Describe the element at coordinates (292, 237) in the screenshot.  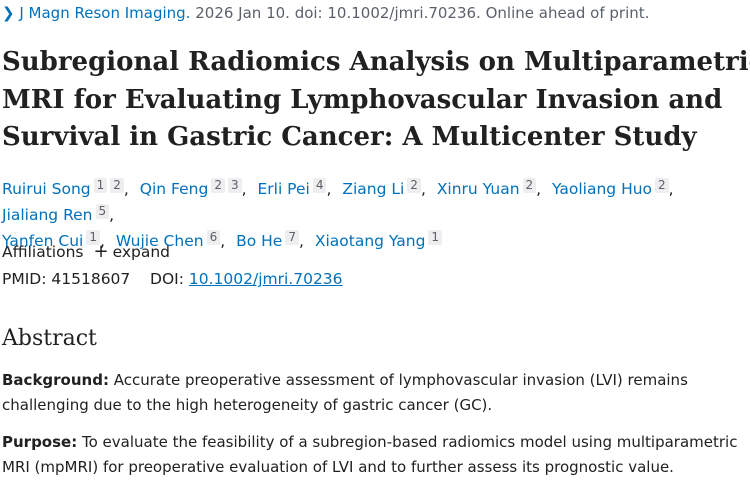
I see `affiliation-number: 7` at that location.